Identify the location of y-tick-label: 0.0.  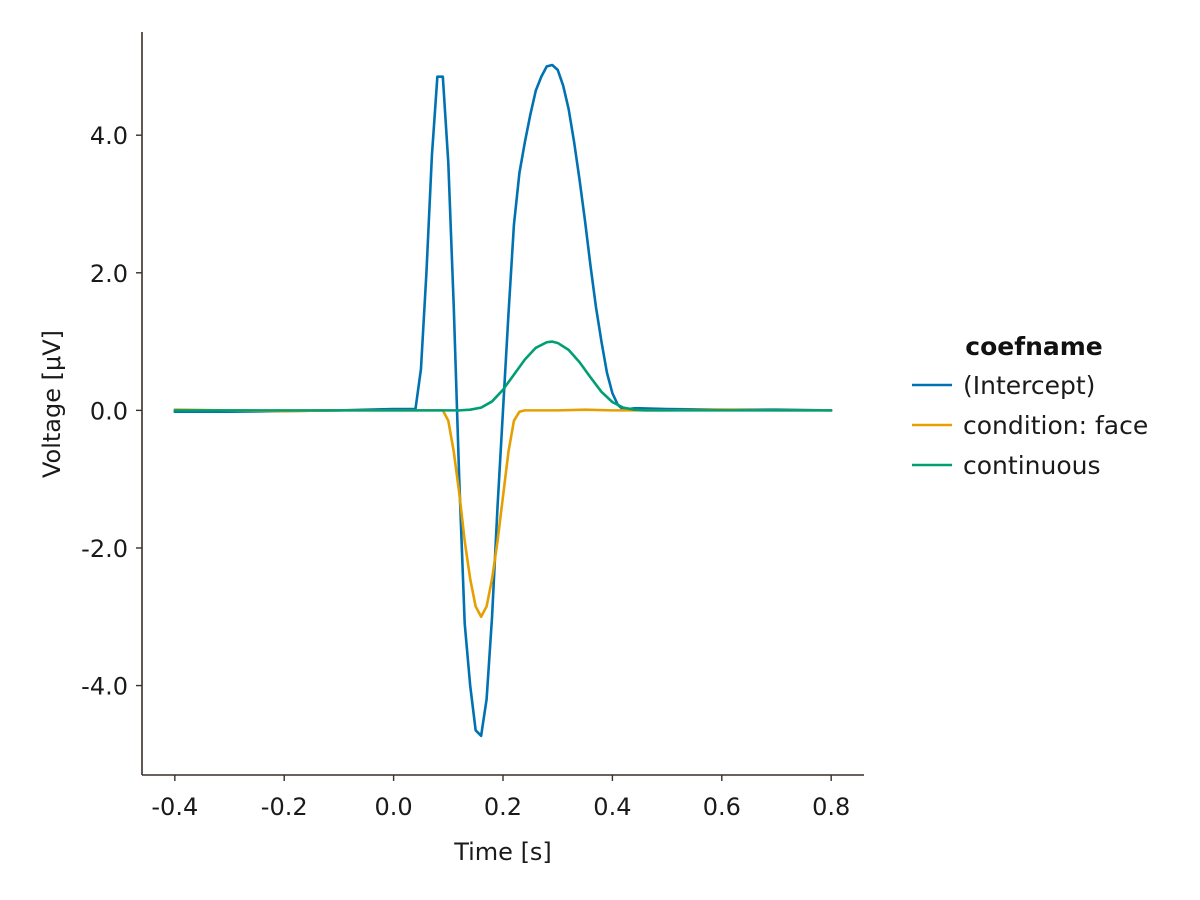
(109, 411).